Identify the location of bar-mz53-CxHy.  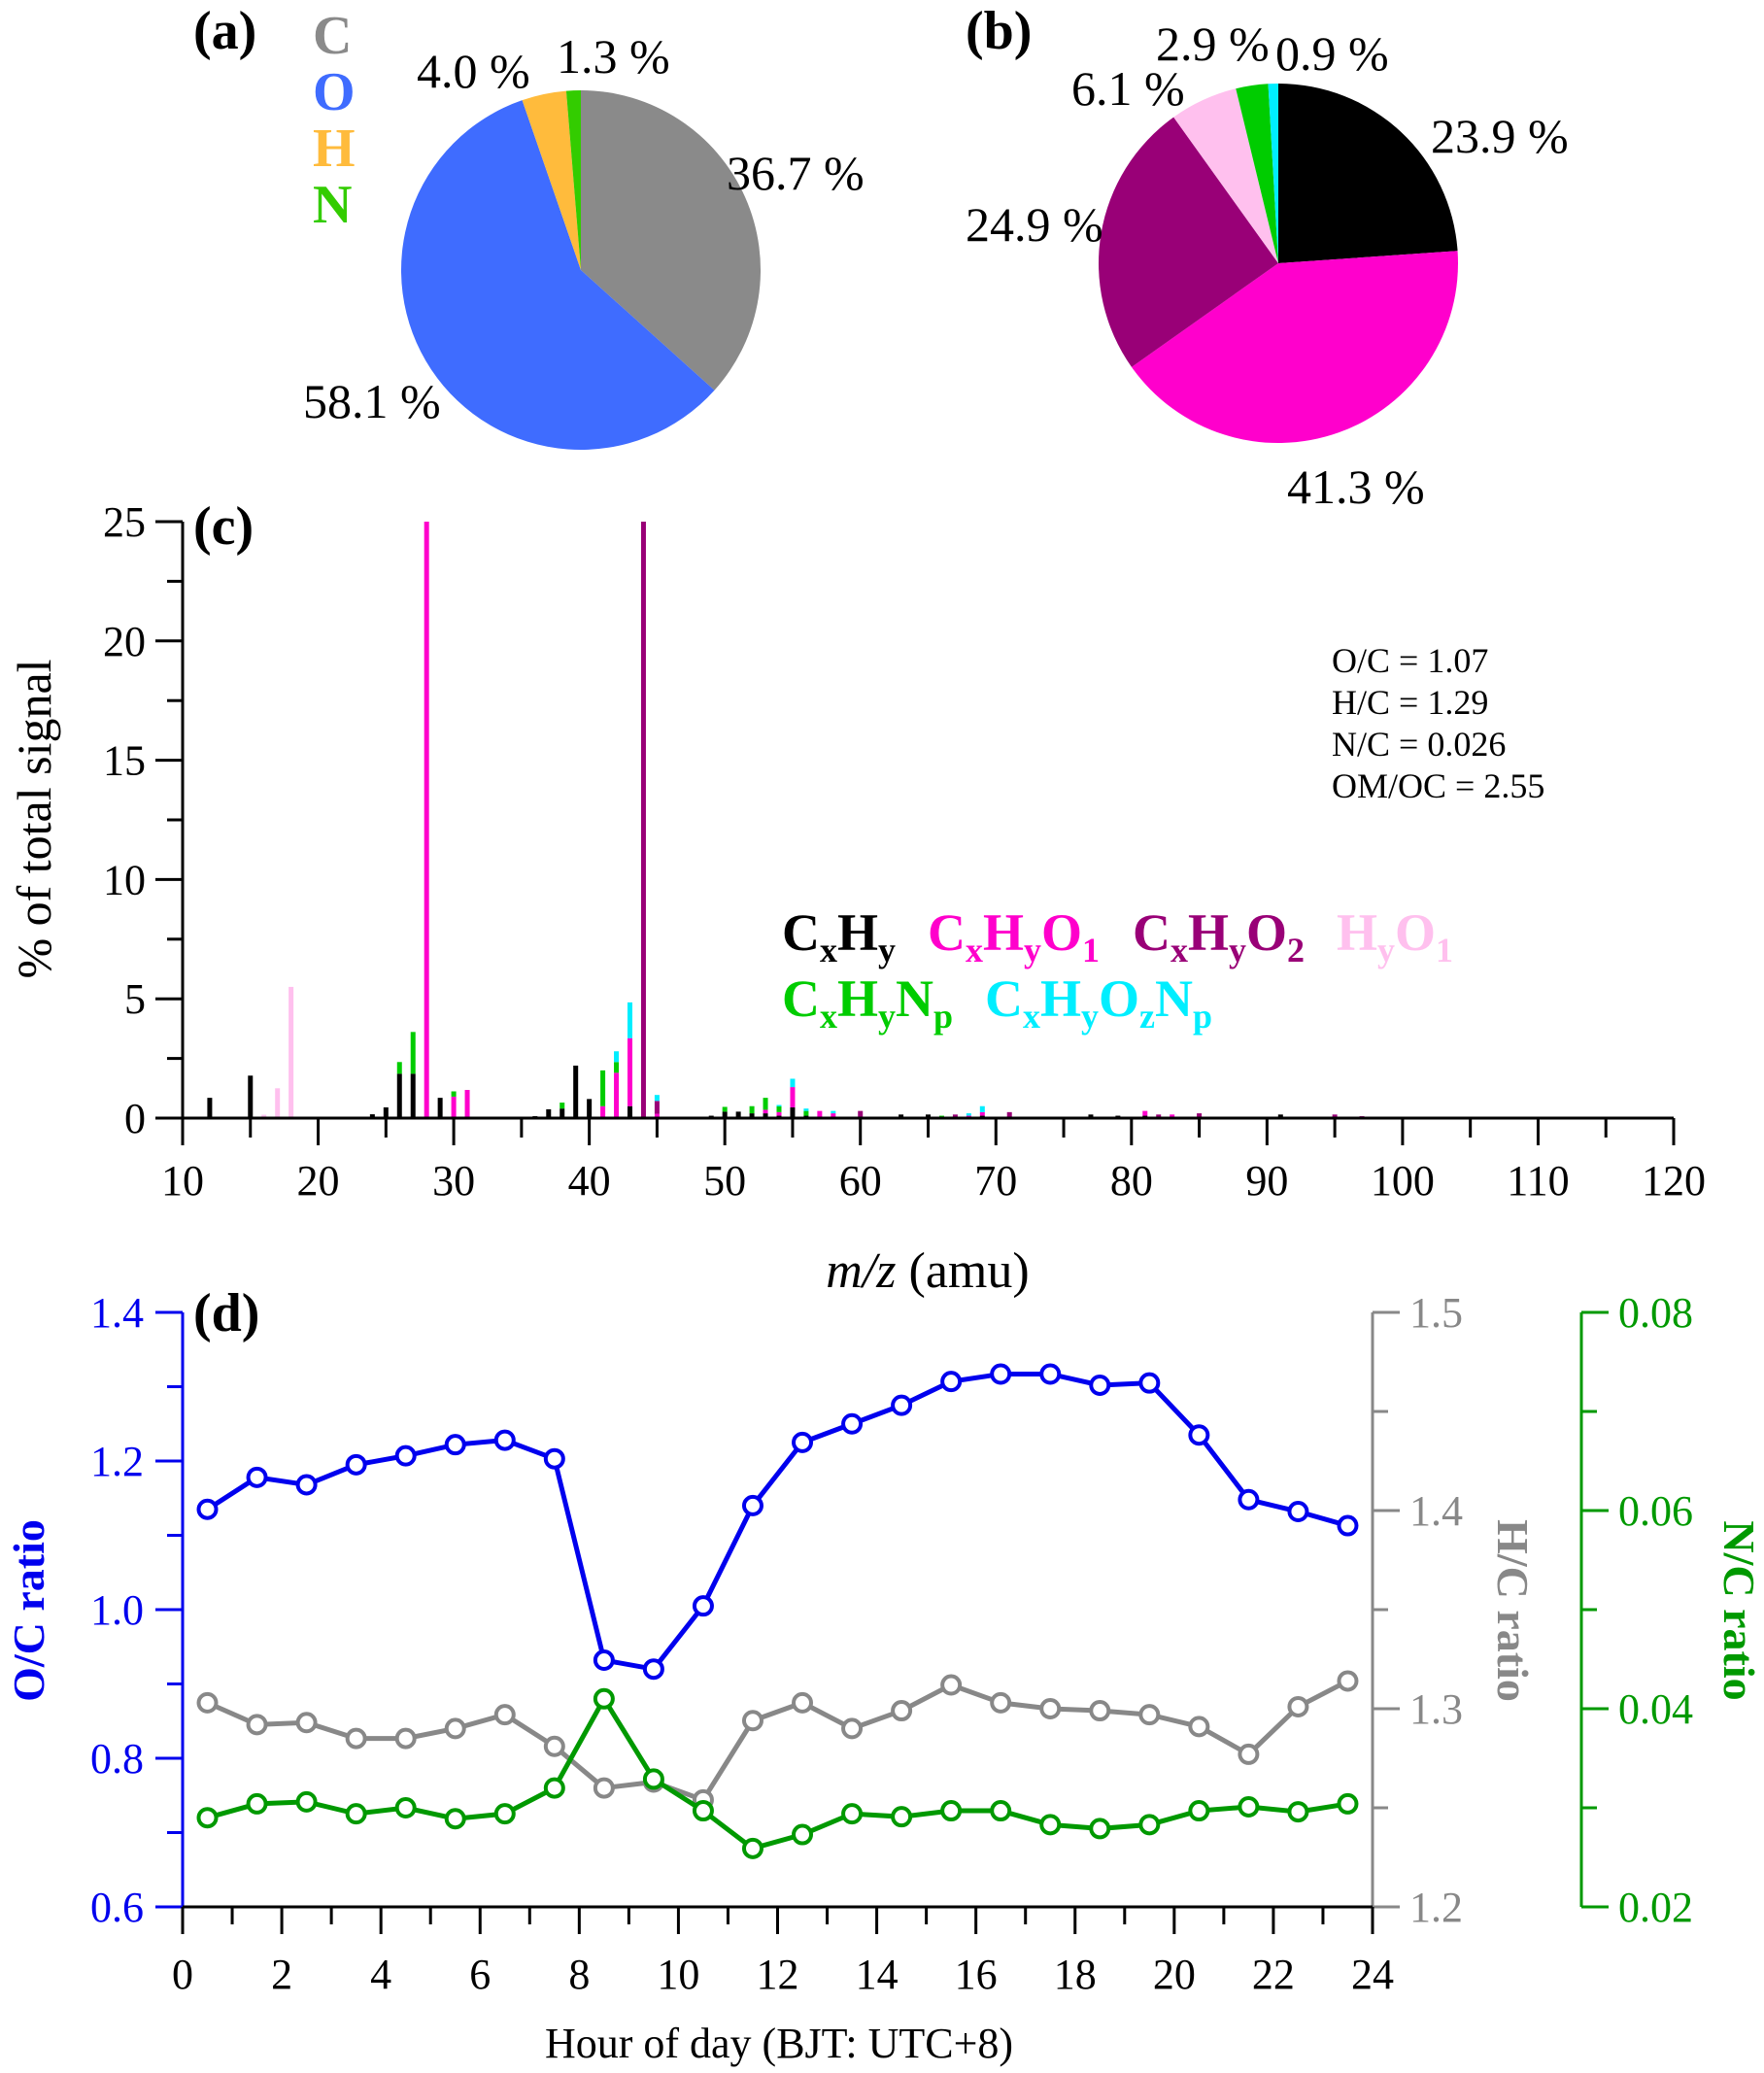
(765, 1115).